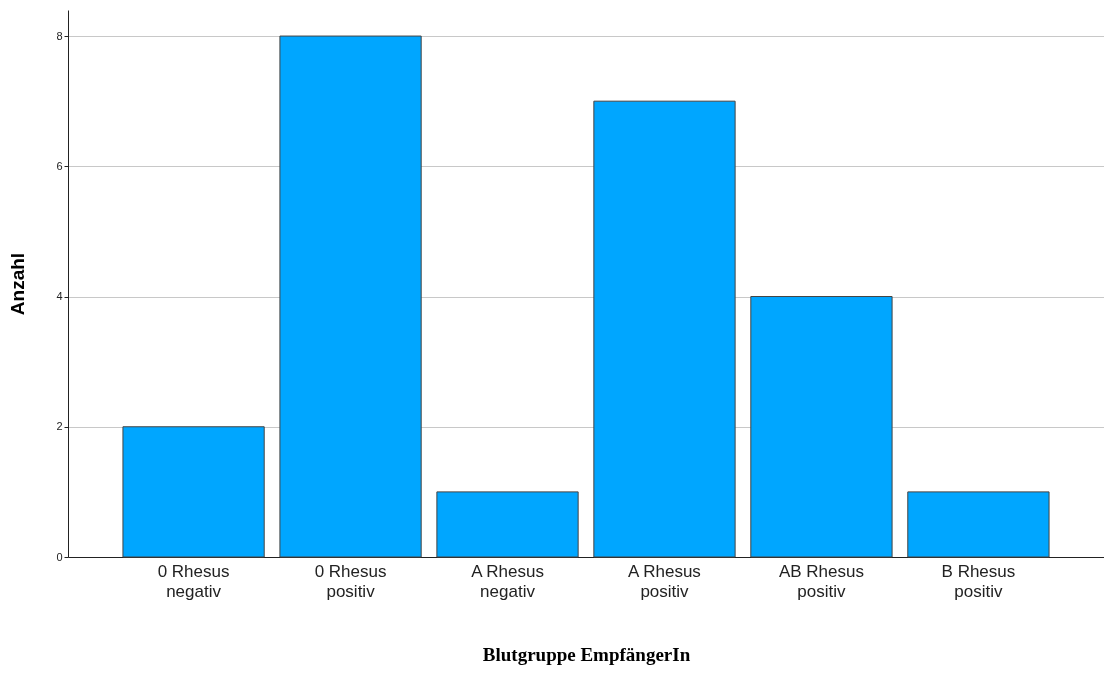 This screenshot has width=1104, height=680. I want to click on y-tick-label: 6, so click(59, 165).